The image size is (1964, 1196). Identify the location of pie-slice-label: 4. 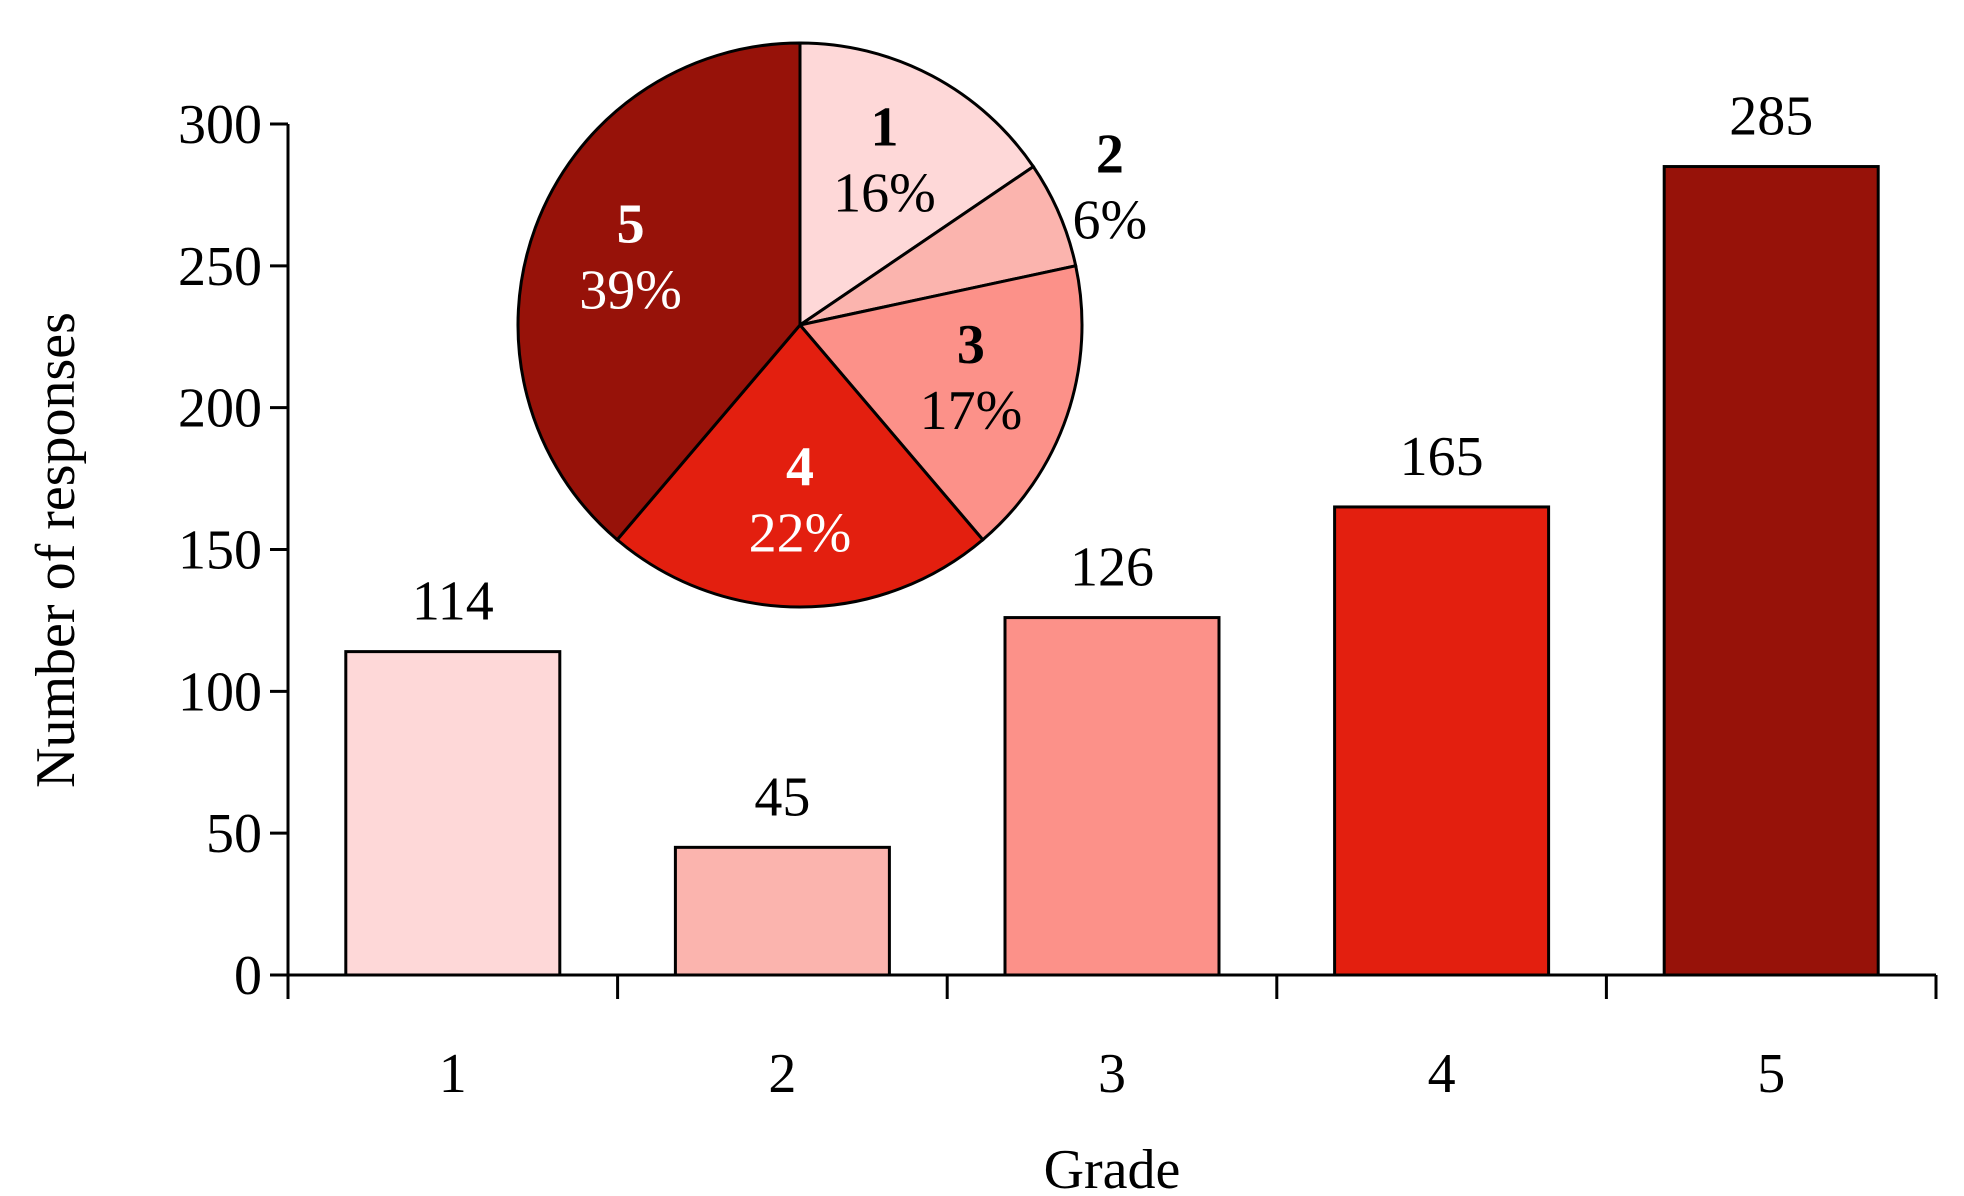
(800, 467).